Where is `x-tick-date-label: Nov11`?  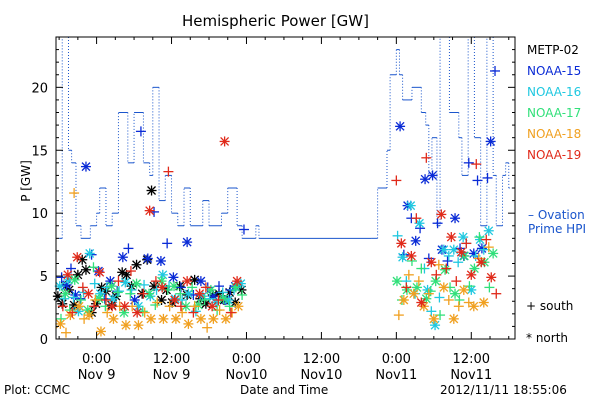 x-tick-date-label: Nov11 is located at coordinates (471, 375).